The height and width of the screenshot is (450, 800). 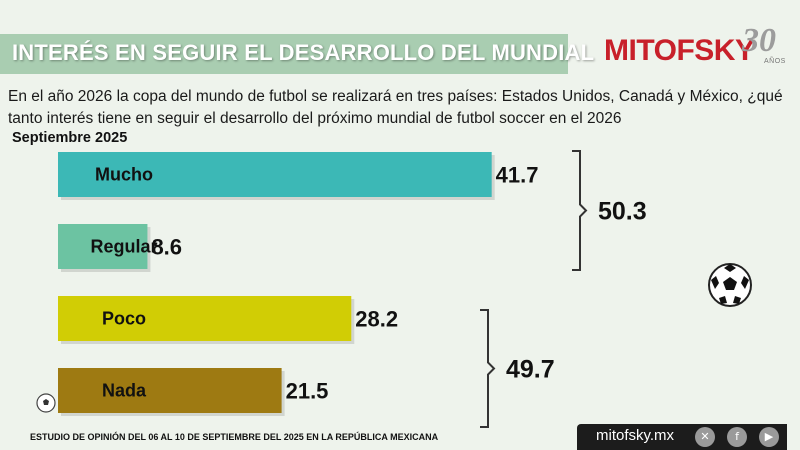 What do you see at coordinates (166, 247) in the screenshot?
I see `value-label-regular: 8.6` at bounding box center [166, 247].